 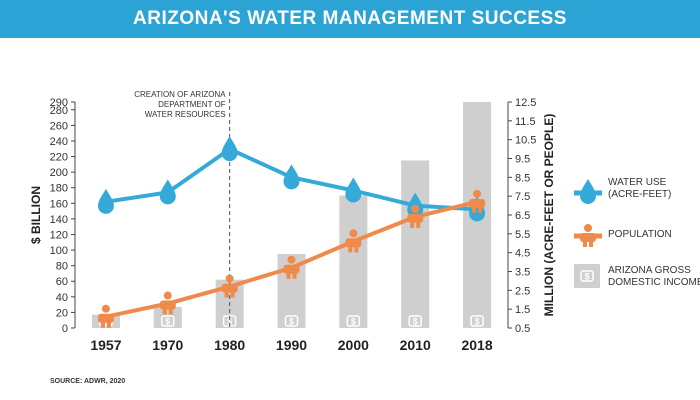 I want to click on source-note: SOURCE: ADWR, 2020, so click(x=88, y=381).